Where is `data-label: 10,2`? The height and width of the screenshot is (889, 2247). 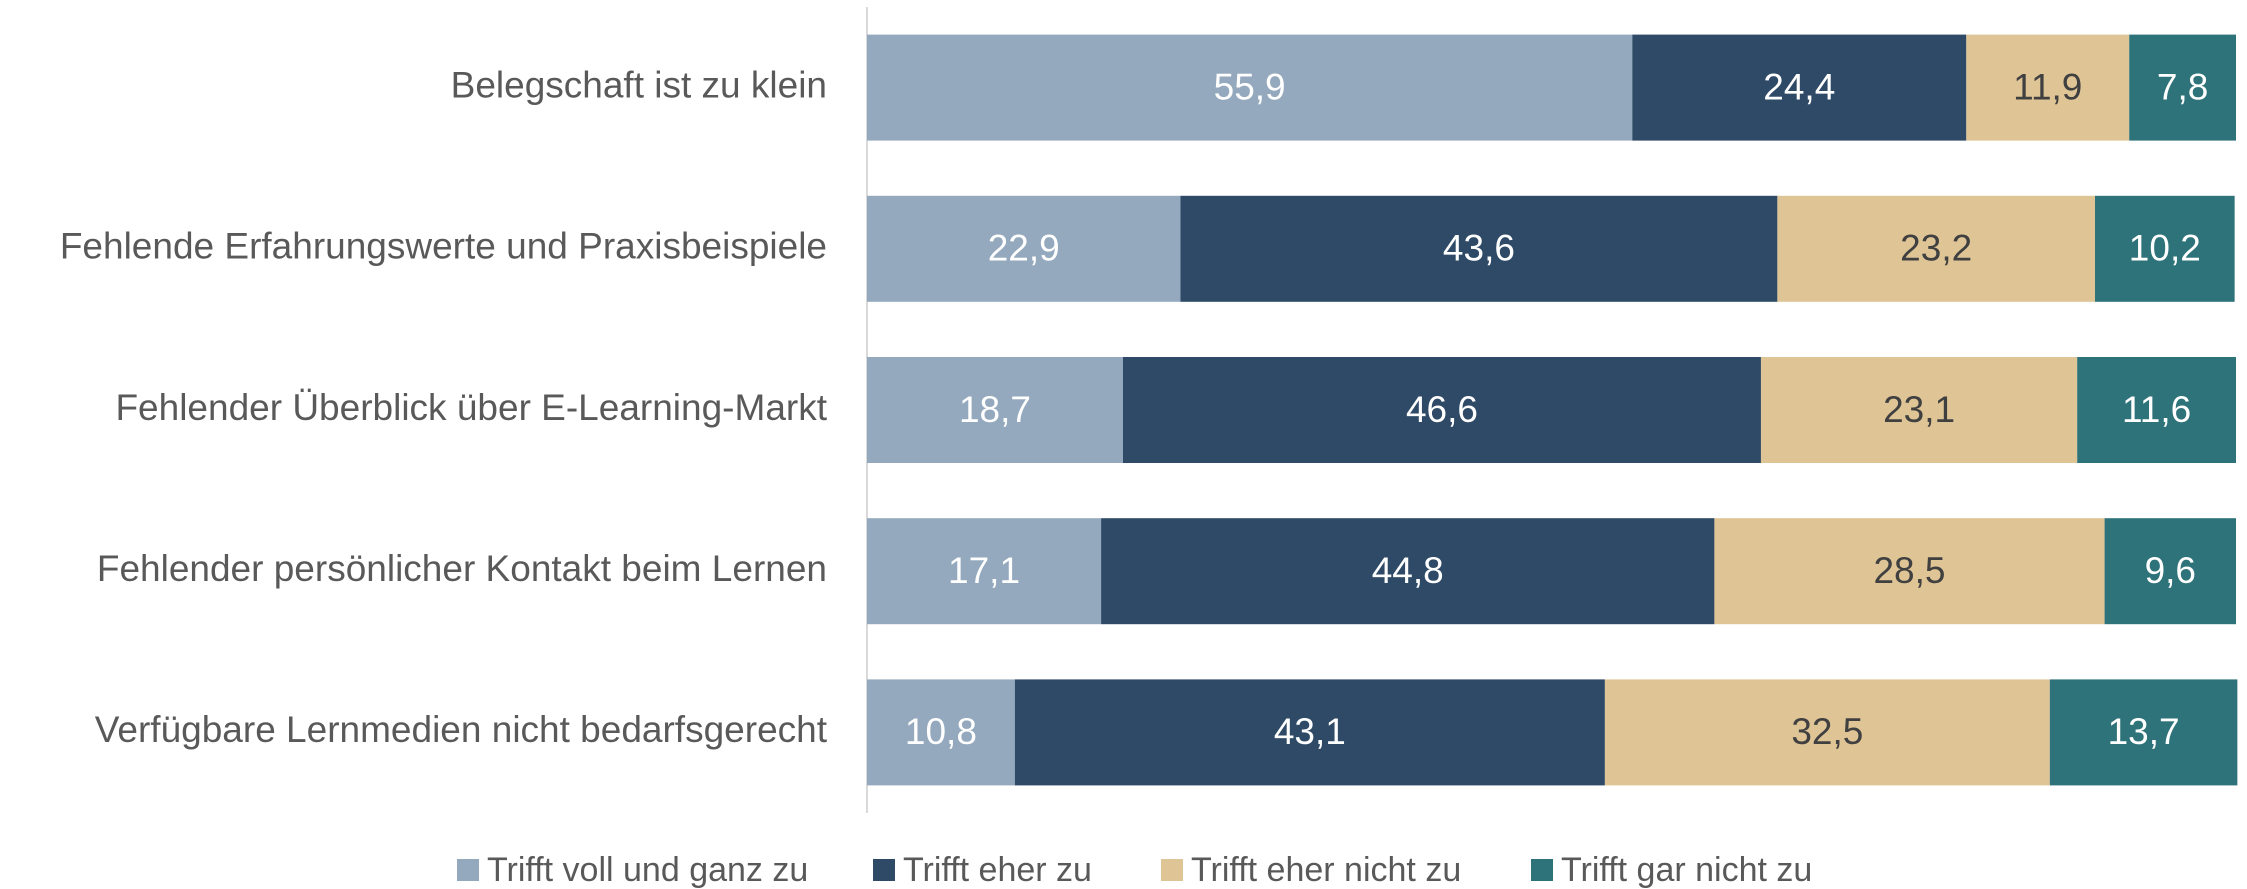 data-label: 10,2 is located at coordinates (2165, 248).